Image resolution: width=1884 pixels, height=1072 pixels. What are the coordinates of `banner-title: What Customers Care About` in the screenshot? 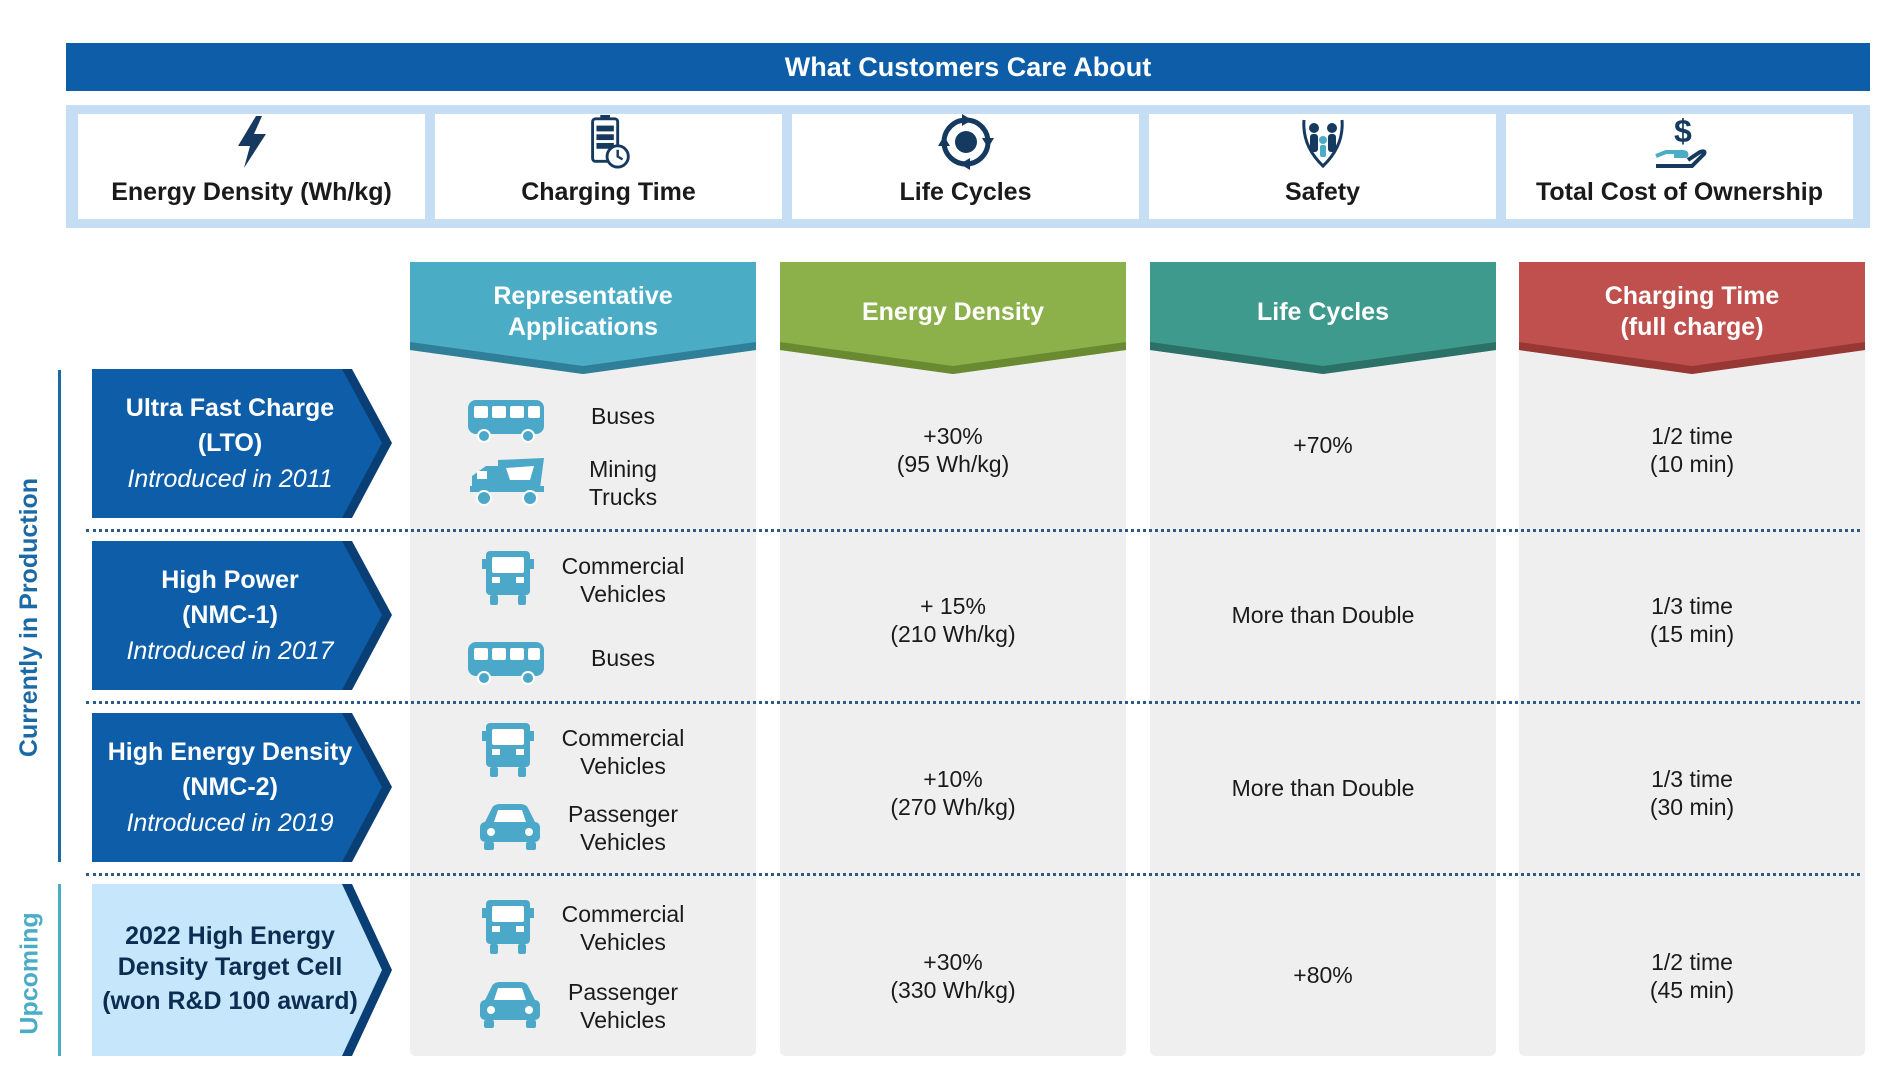 It's located at (968, 67).